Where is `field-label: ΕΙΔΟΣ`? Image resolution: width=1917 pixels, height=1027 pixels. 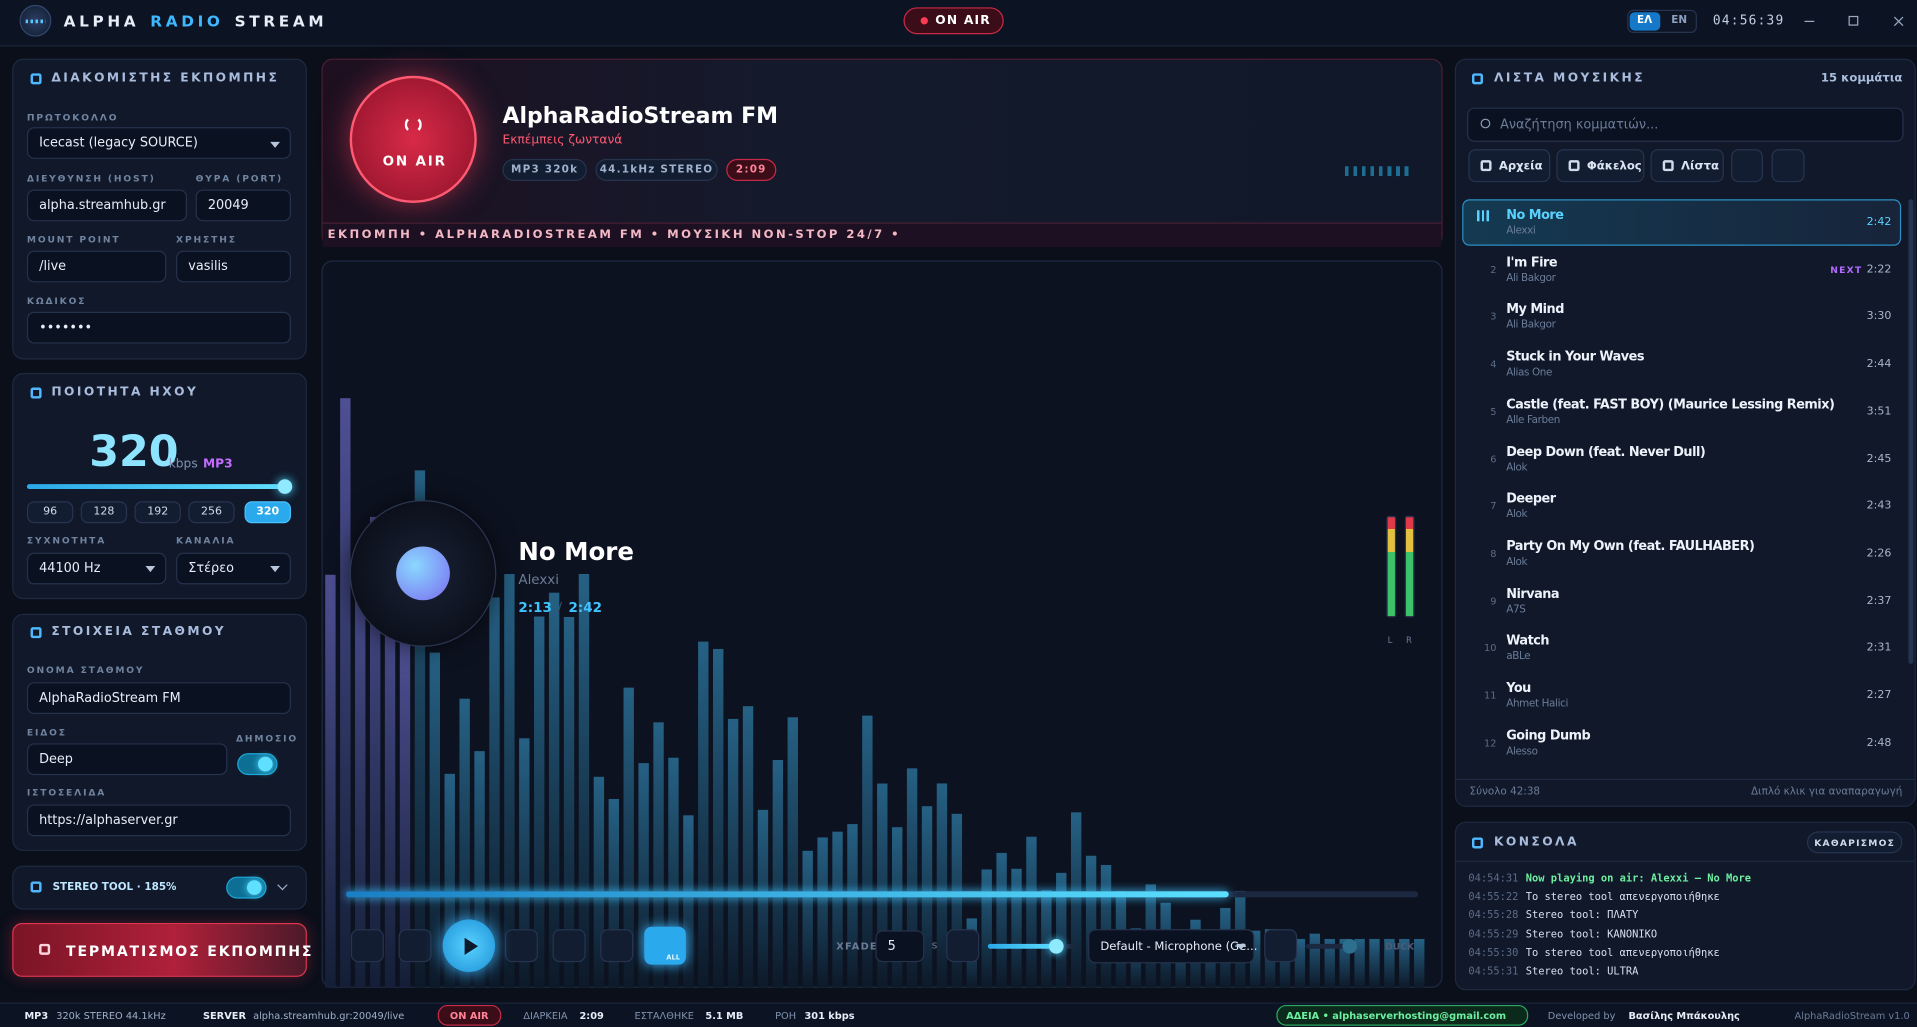 field-label: ΕΙΔΟΣ is located at coordinates (46, 732).